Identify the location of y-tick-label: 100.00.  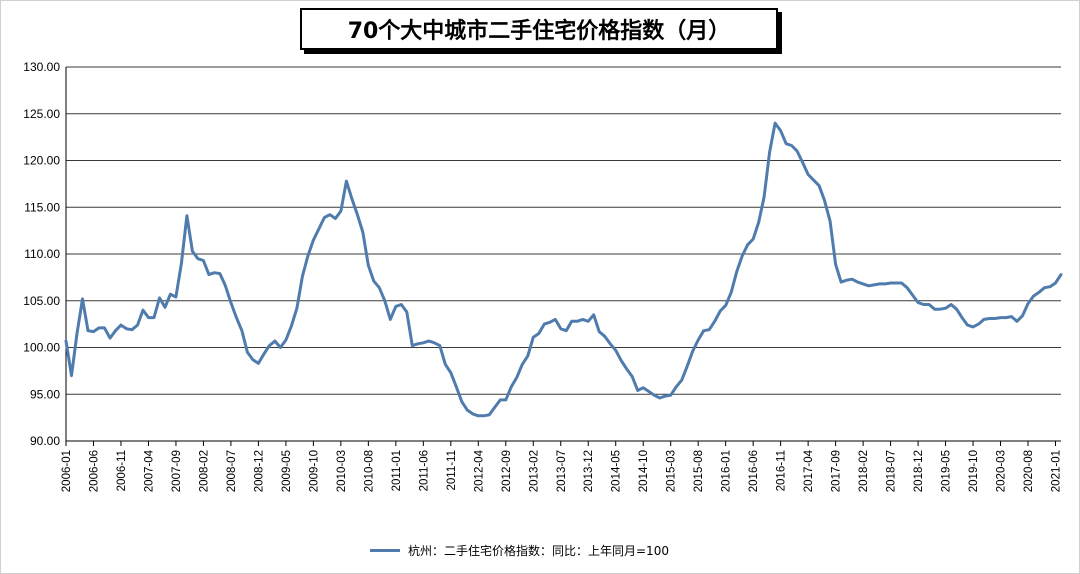
(41, 348).